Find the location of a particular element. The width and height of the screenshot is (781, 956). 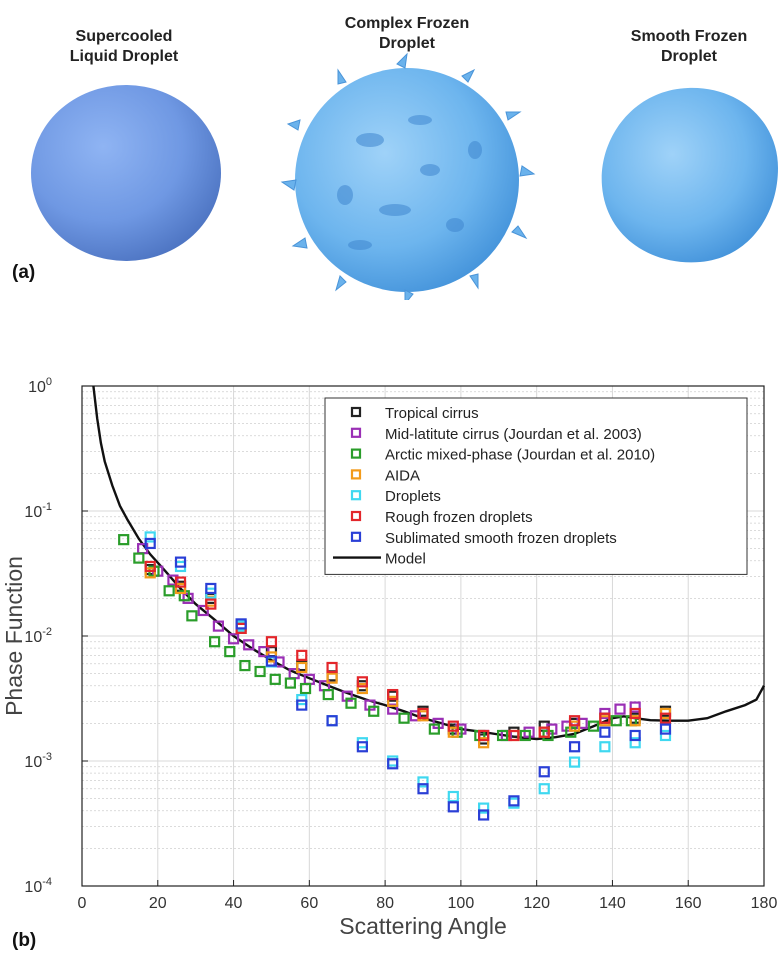

x-tick-label: 40 is located at coordinates (234, 903).